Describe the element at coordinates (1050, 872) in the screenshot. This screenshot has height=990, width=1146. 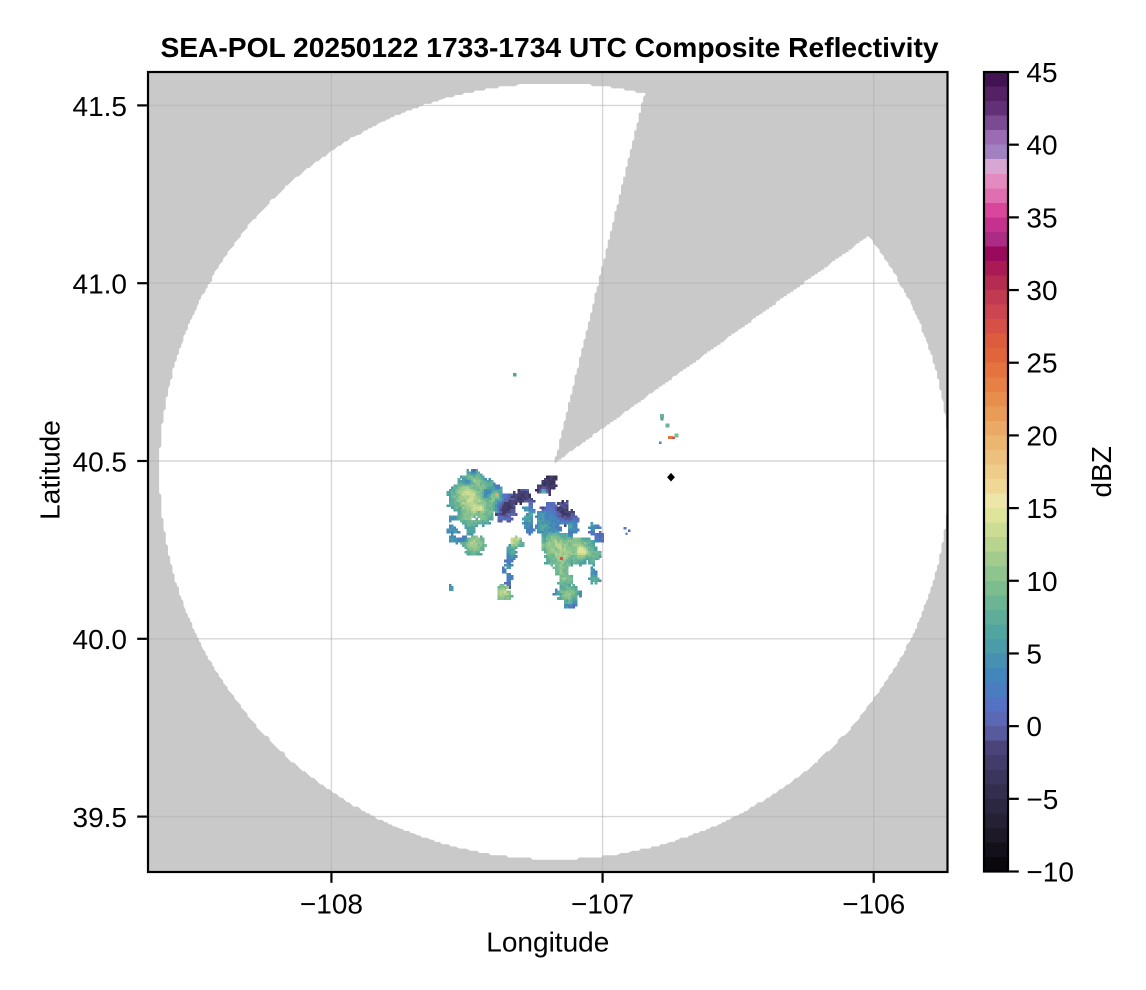
I see `svg-text: −10` at that location.